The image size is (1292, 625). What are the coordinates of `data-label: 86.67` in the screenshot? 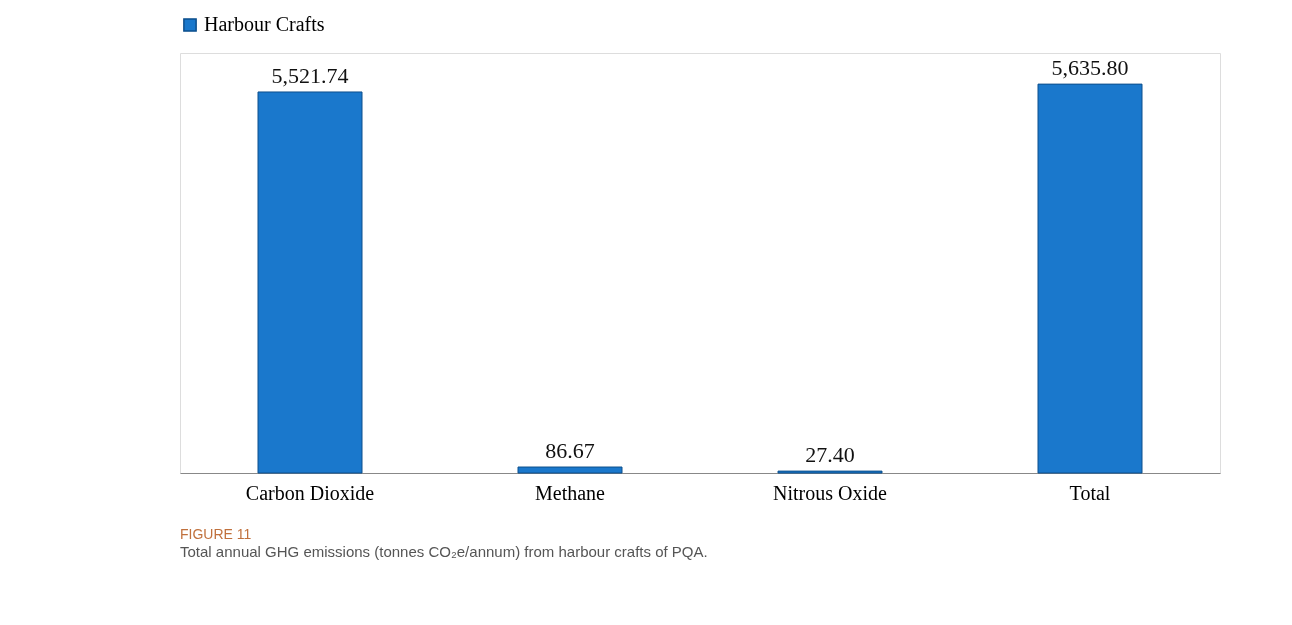 It's located at (570, 451).